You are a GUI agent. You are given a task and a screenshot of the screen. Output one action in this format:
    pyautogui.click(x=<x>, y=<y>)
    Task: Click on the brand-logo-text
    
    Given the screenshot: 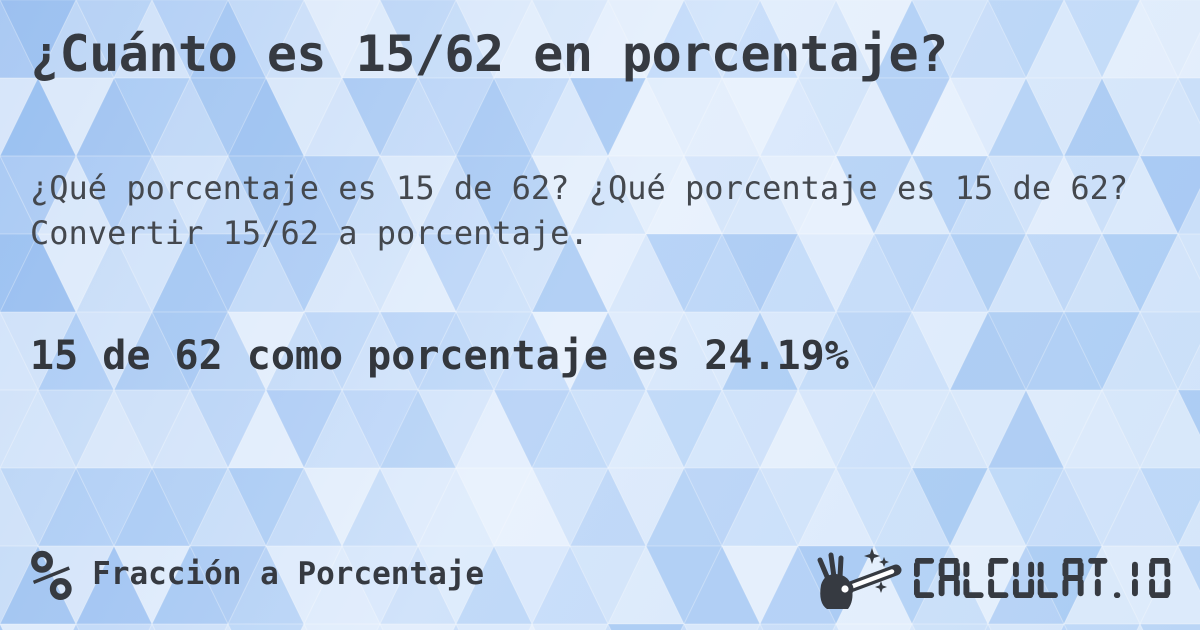 What is the action you would take?
    pyautogui.click(x=1042, y=578)
    